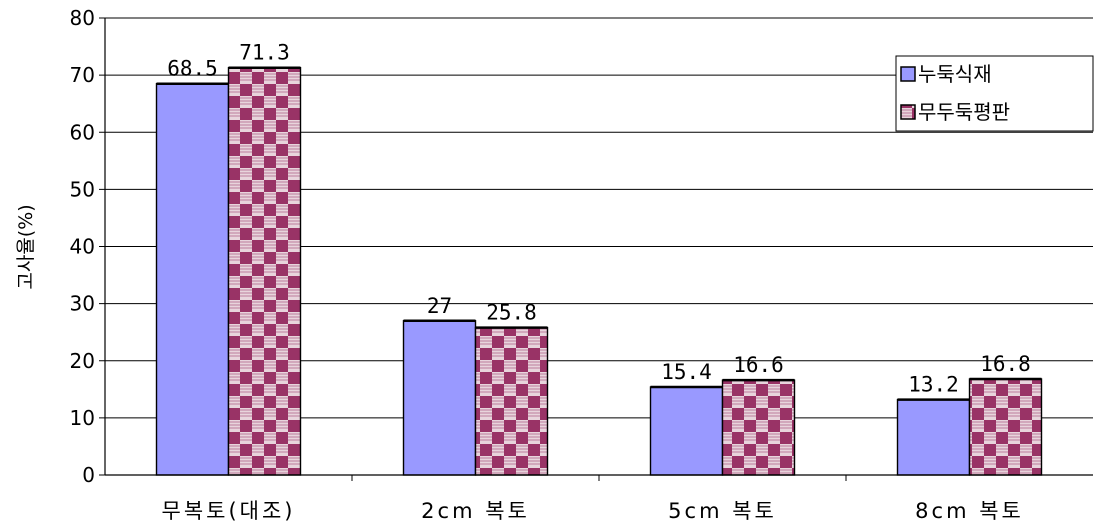 This screenshot has width=1097, height=529. I want to click on data-label: 13.2, so click(933, 385).